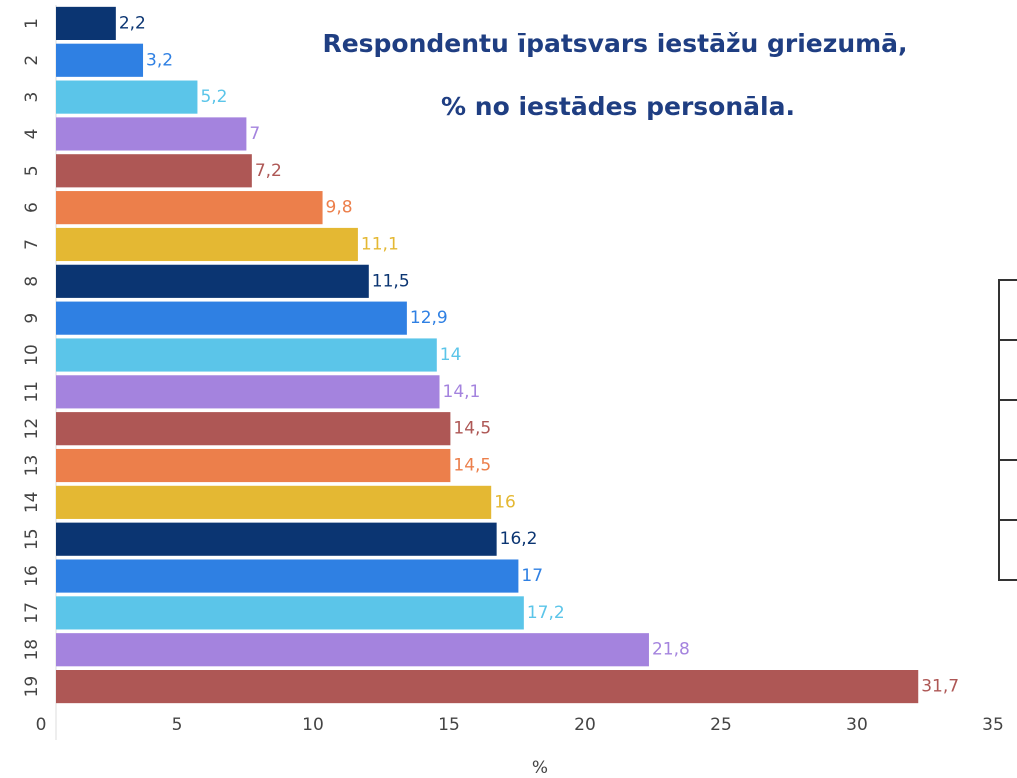  Describe the element at coordinates (505, 502) in the screenshot. I see `value-label: 16` at that location.